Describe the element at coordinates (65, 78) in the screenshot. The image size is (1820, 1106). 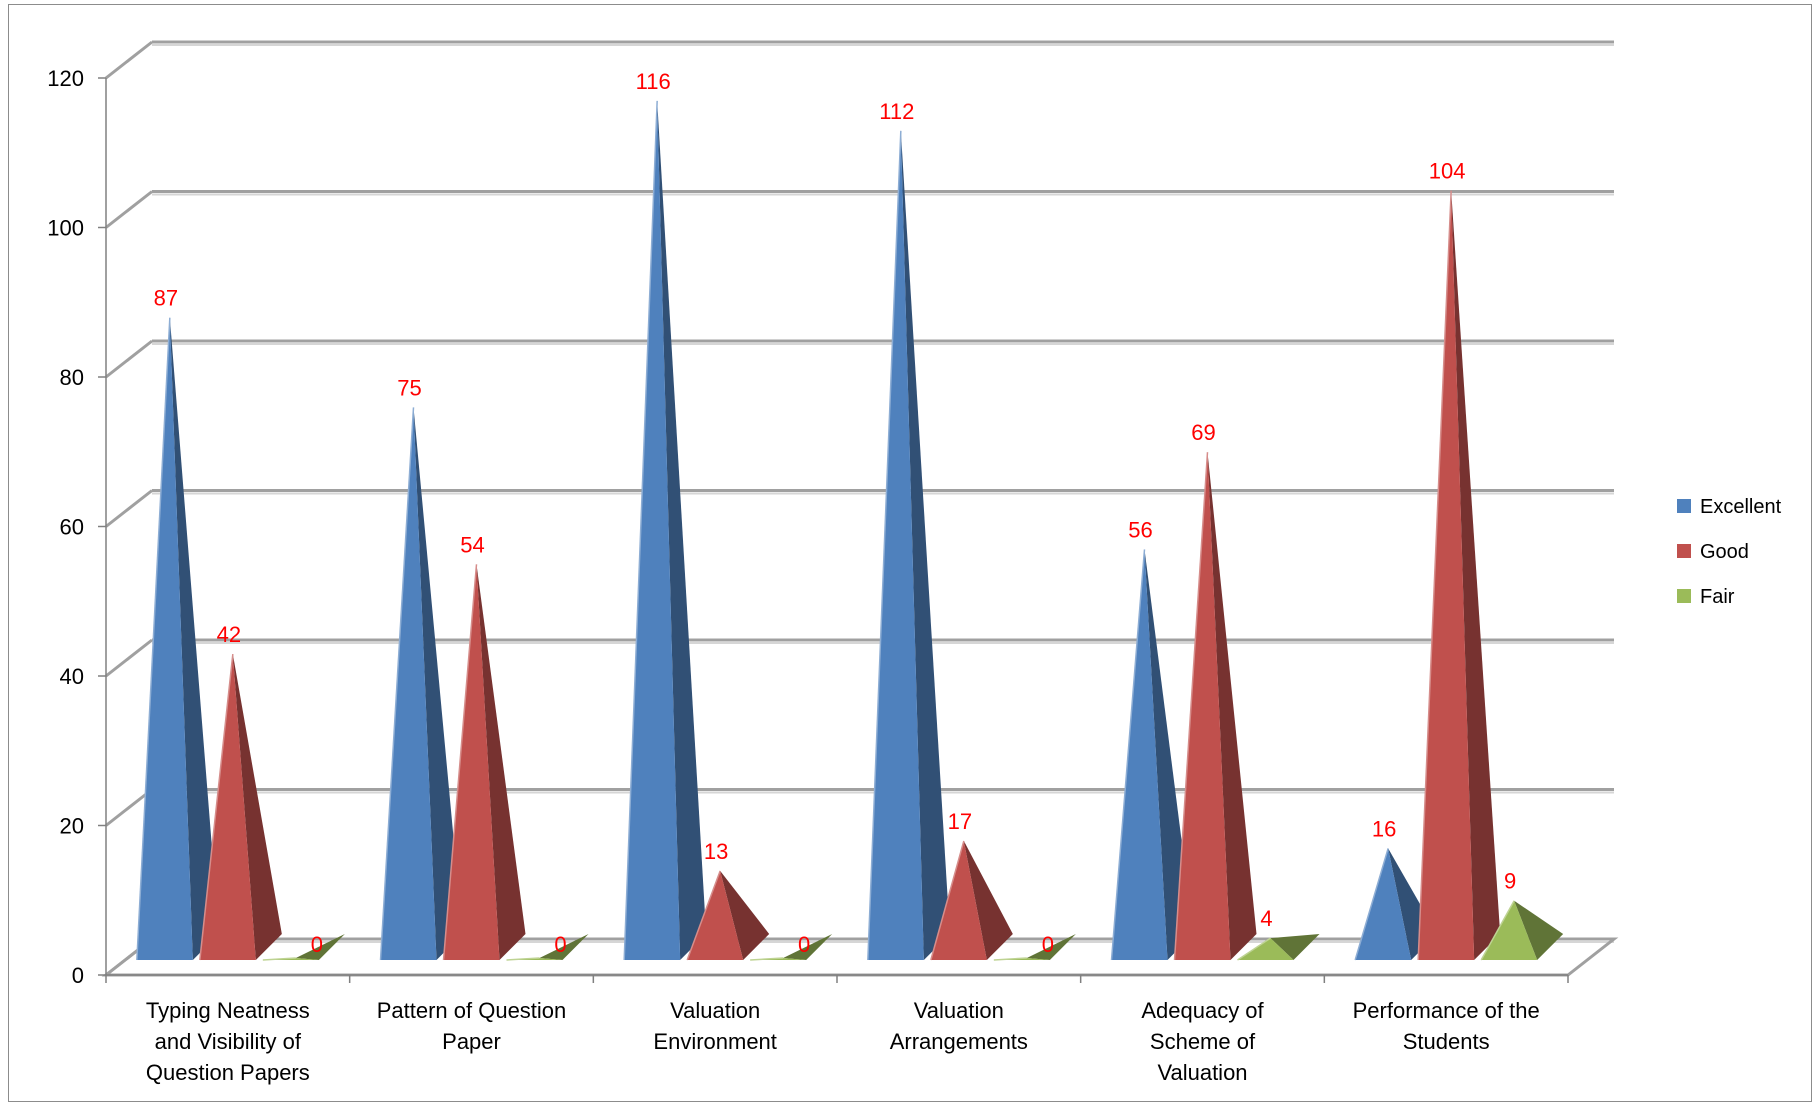
I see `y-tick-label: 120` at that location.